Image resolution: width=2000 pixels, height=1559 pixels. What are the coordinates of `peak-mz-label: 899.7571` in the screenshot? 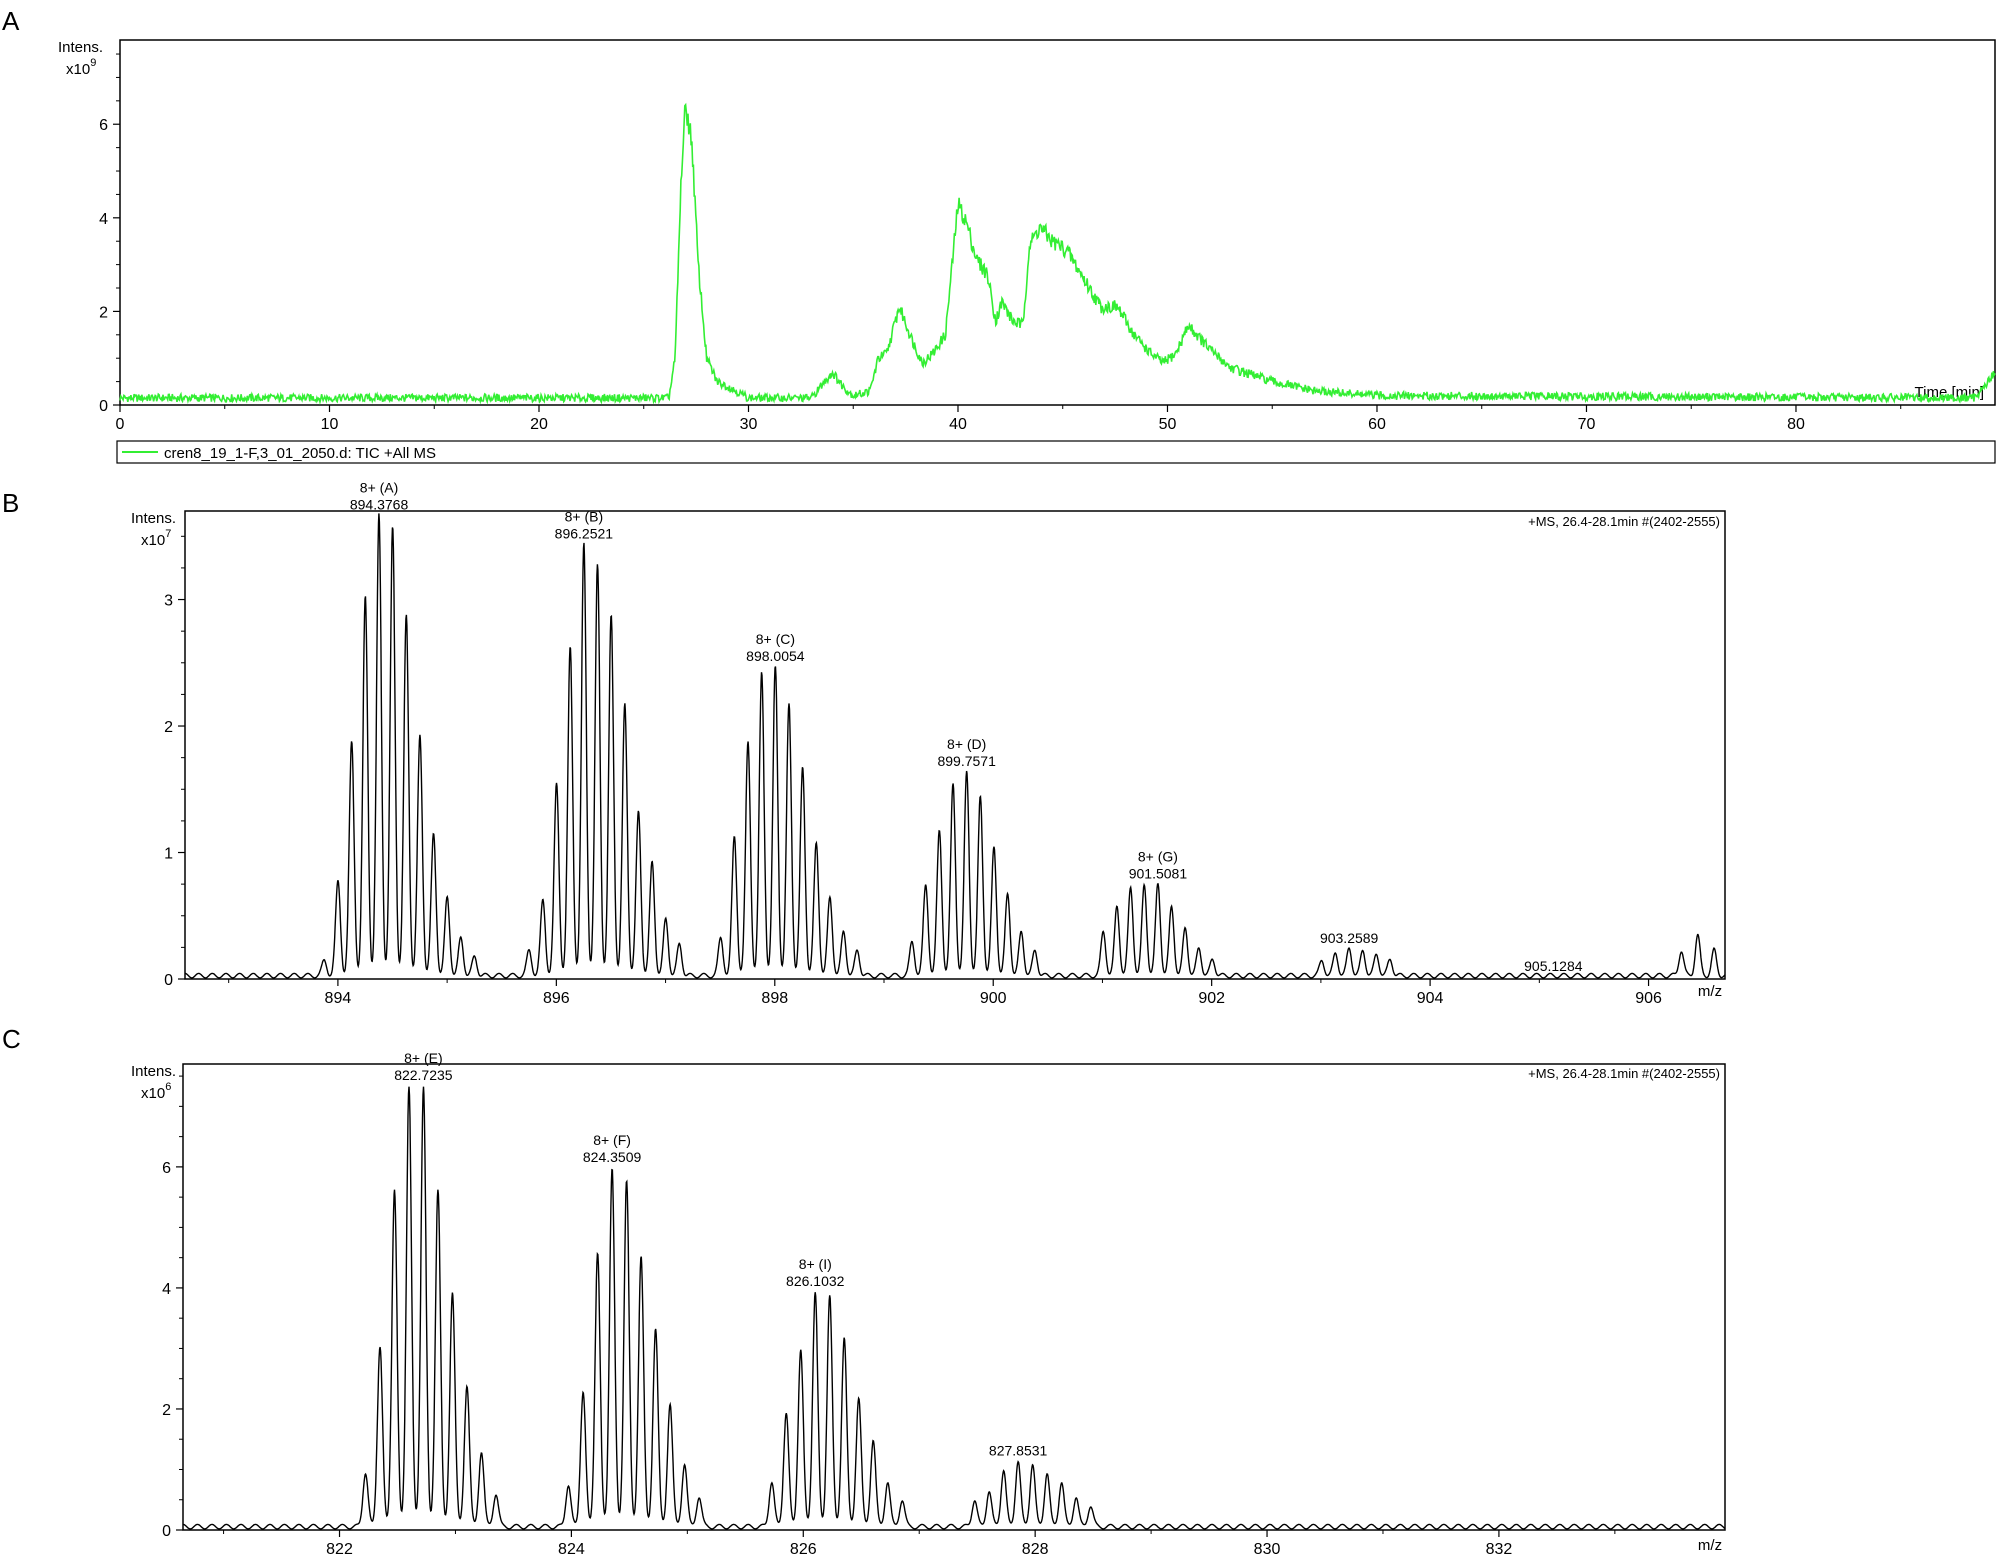 It's located at (966, 761).